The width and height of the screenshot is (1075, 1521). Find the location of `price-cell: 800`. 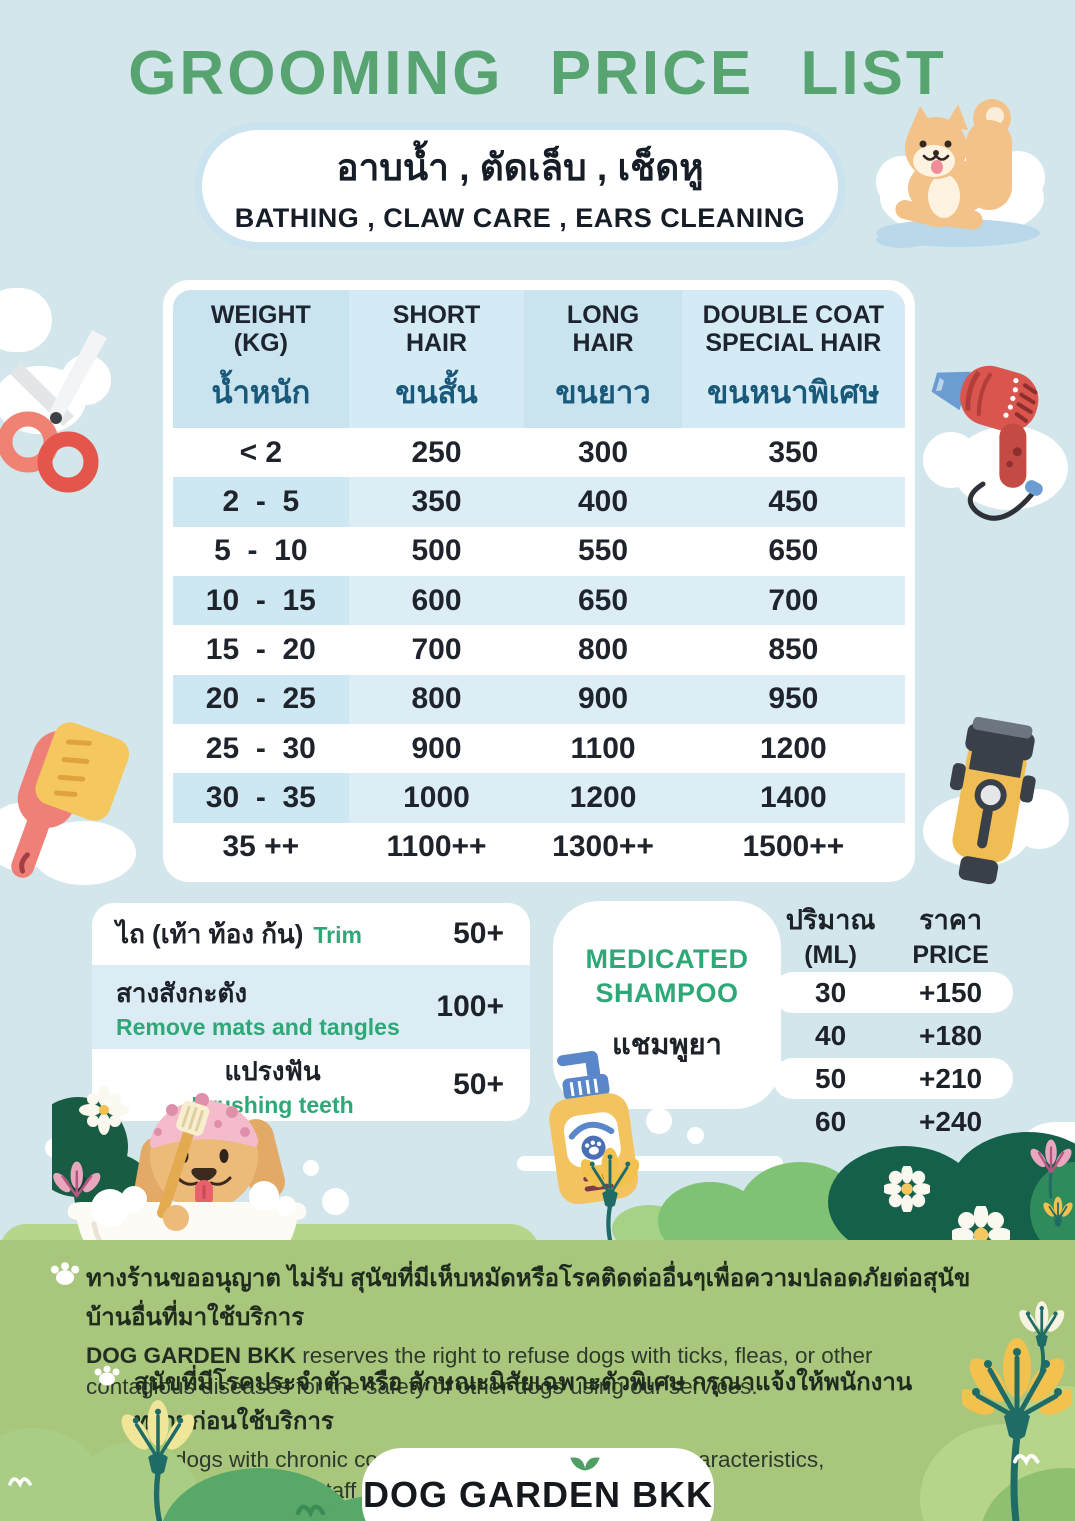

price-cell: 800 is located at coordinates (436, 699).